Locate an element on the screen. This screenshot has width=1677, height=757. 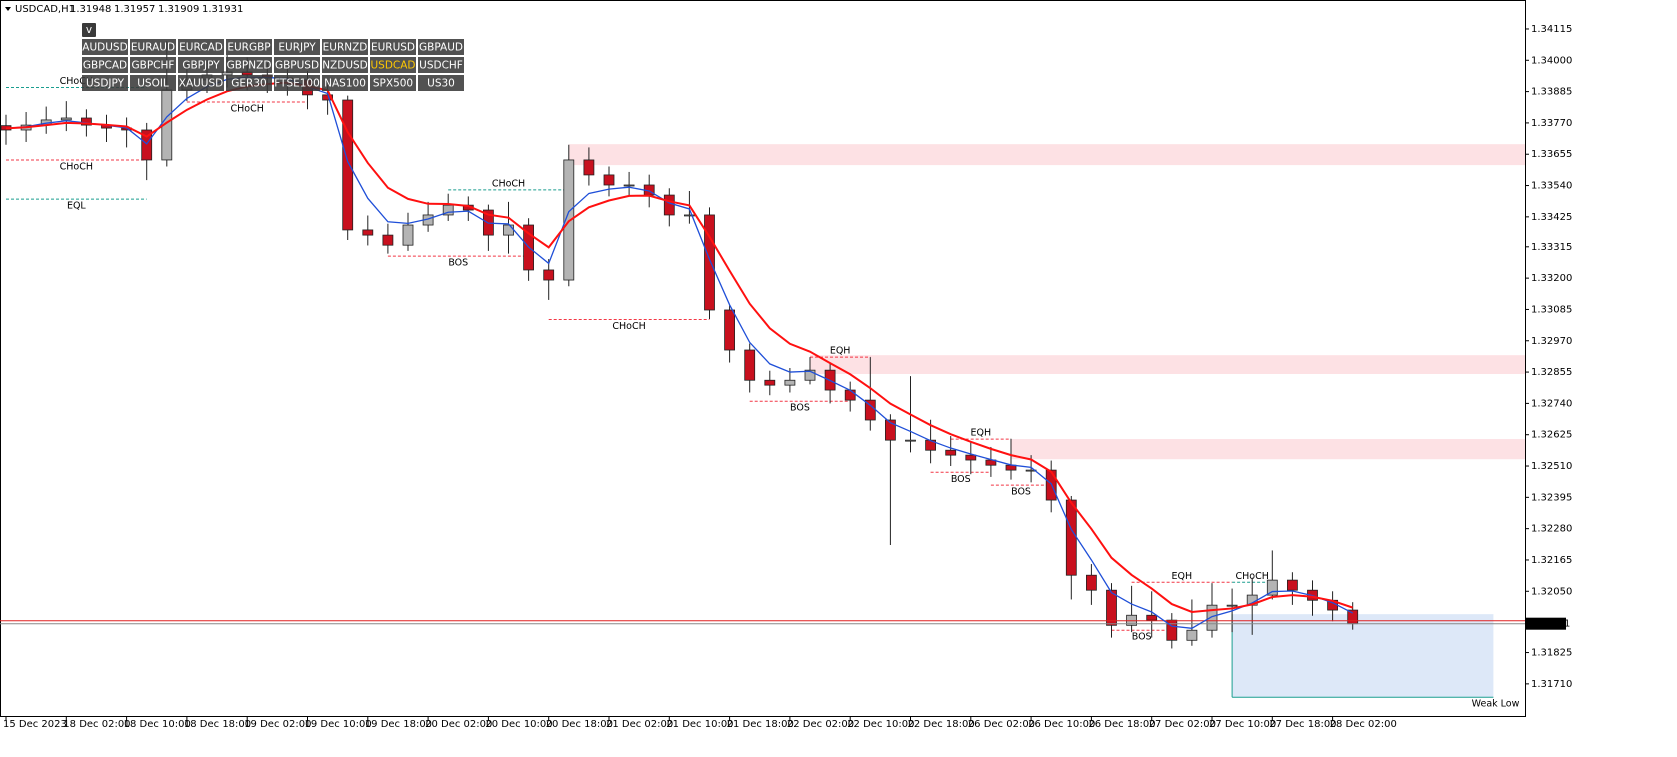
symbol-button: GBPCHF is located at coordinates (153, 65).